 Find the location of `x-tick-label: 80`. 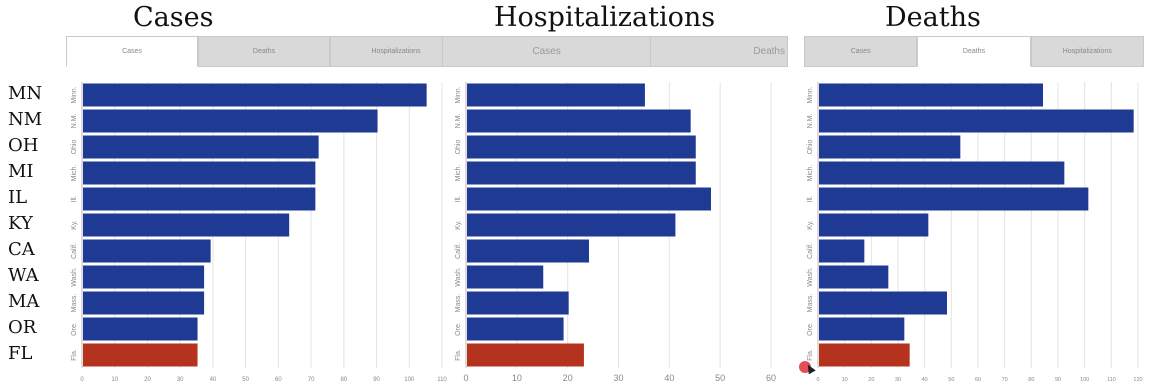

x-tick-label: 80 is located at coordinates (343, 380).